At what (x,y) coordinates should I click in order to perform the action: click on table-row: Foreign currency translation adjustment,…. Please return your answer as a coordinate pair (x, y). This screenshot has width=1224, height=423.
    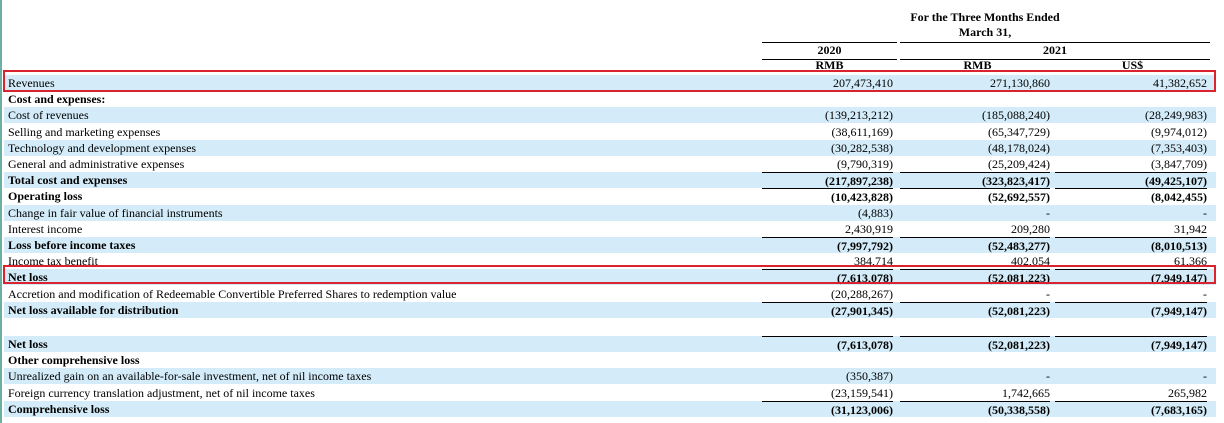
    Looking at the image, I should click on (610, 393).